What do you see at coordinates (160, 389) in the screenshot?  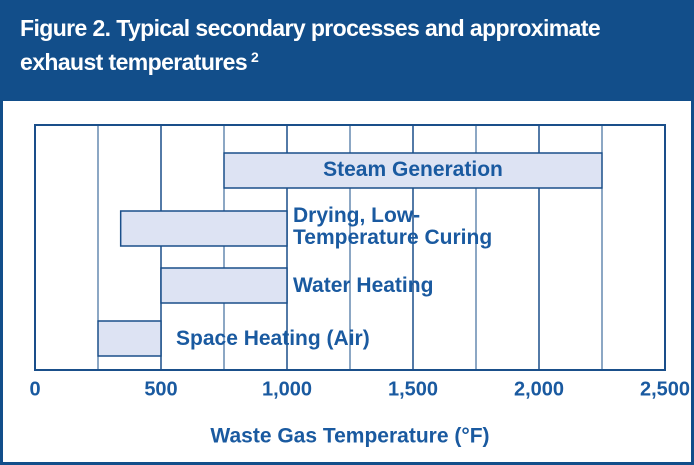 I see `x-tick-label: 500` at bounding box center [160, 389].